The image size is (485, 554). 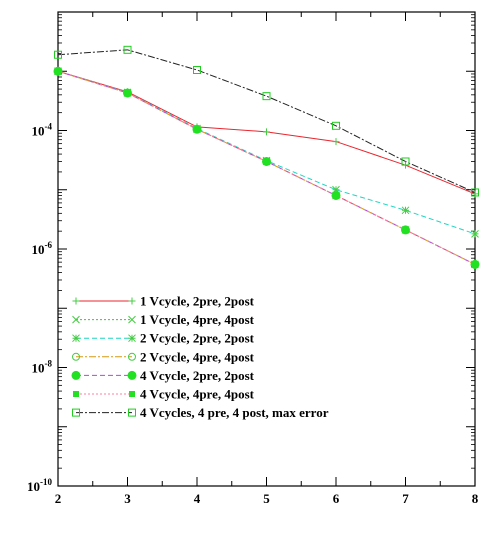 What do you see at coordinates (58, 498) in the screenshot?
I see `x-tick-label: 2` at bounding box center [58, 498].